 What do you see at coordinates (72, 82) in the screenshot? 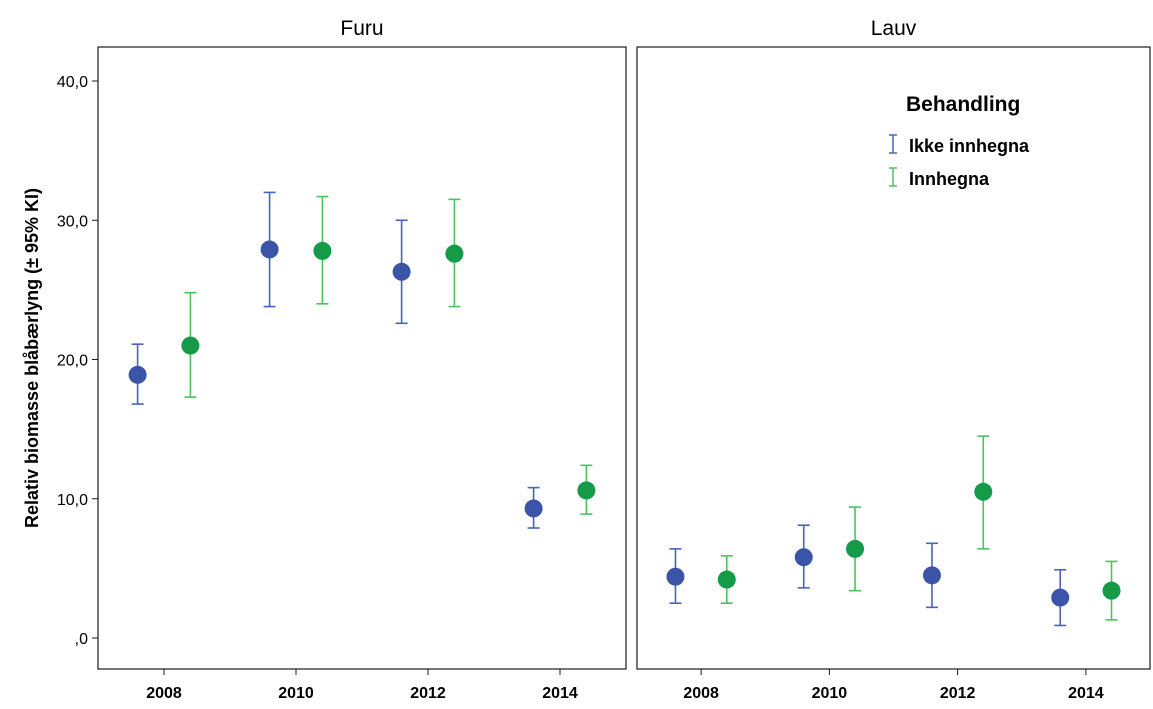
I see `y-tick-label: 40,0` at bounding box center [72, 82].